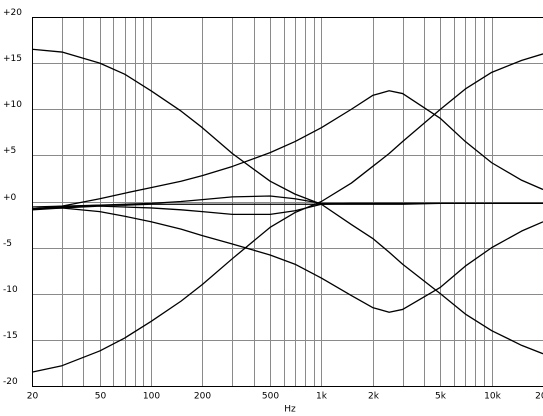  Describe the element at coordinates (270, 397) in the screenshot. I see `x-tick-label: 500` at that location.